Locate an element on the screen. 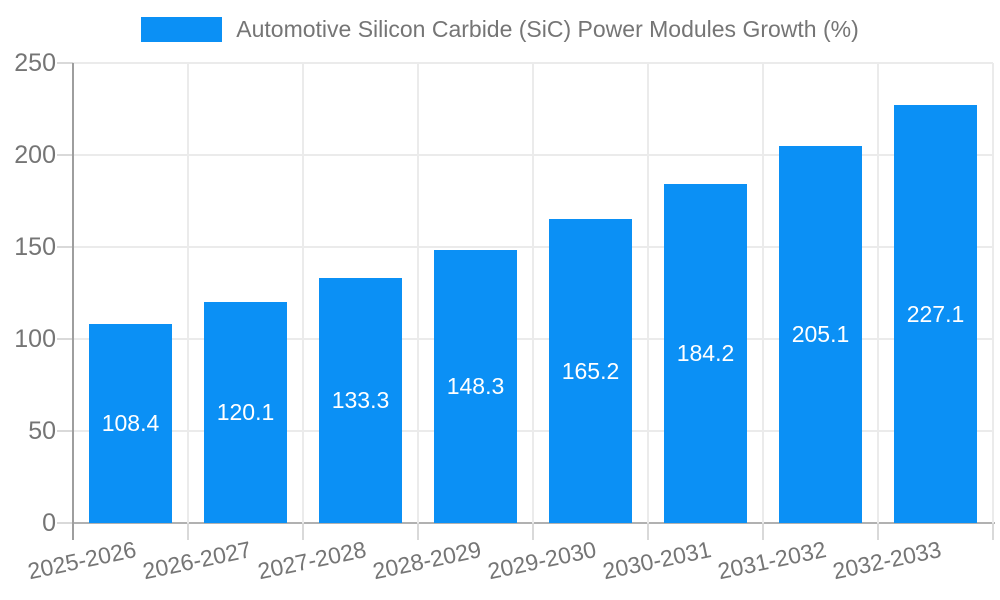 Image resolution: width=1000 pixels, height=600 pixels. legend-swatch is located at coordinates (182, 29).